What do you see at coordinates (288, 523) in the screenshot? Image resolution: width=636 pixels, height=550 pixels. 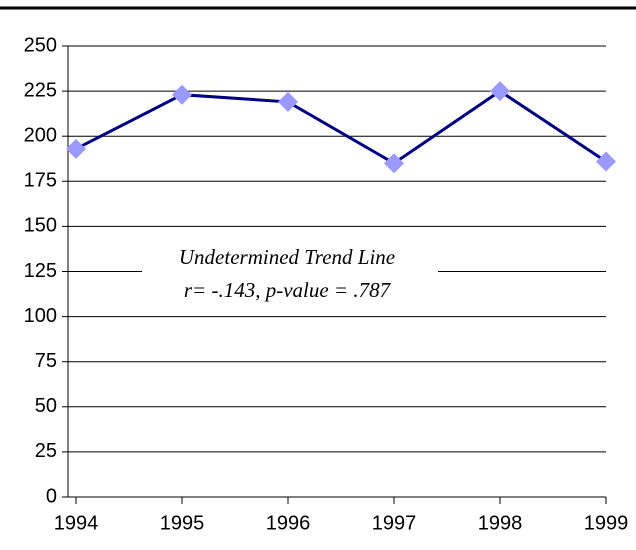 I see `x-tick-label: 1996` at bounding box center [288, 523].